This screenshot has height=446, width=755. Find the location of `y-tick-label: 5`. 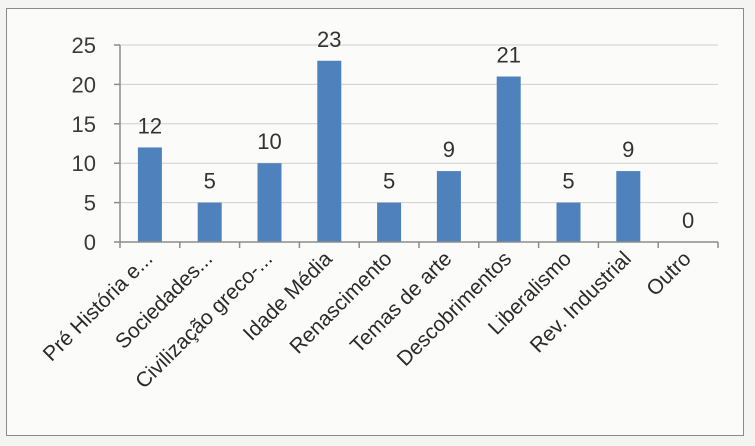

y-tick-label: 5 is located at coordinates (90, 203).